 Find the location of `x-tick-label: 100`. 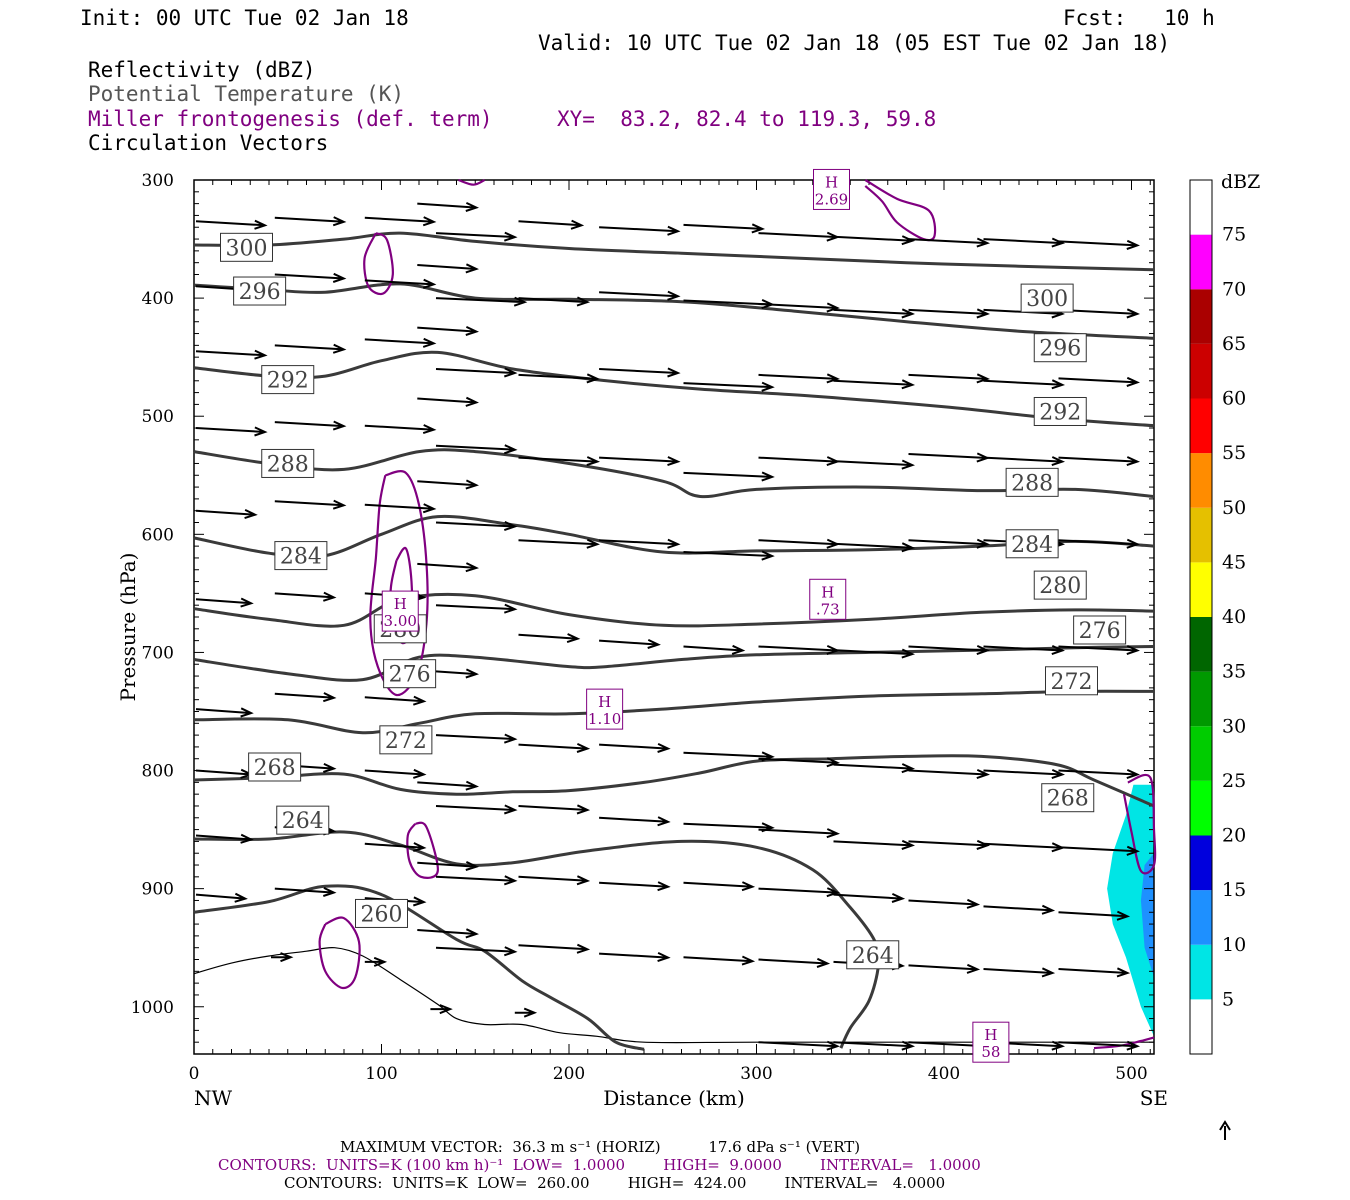

x-tick-label: 100 is located at coordinates (381, 1074).